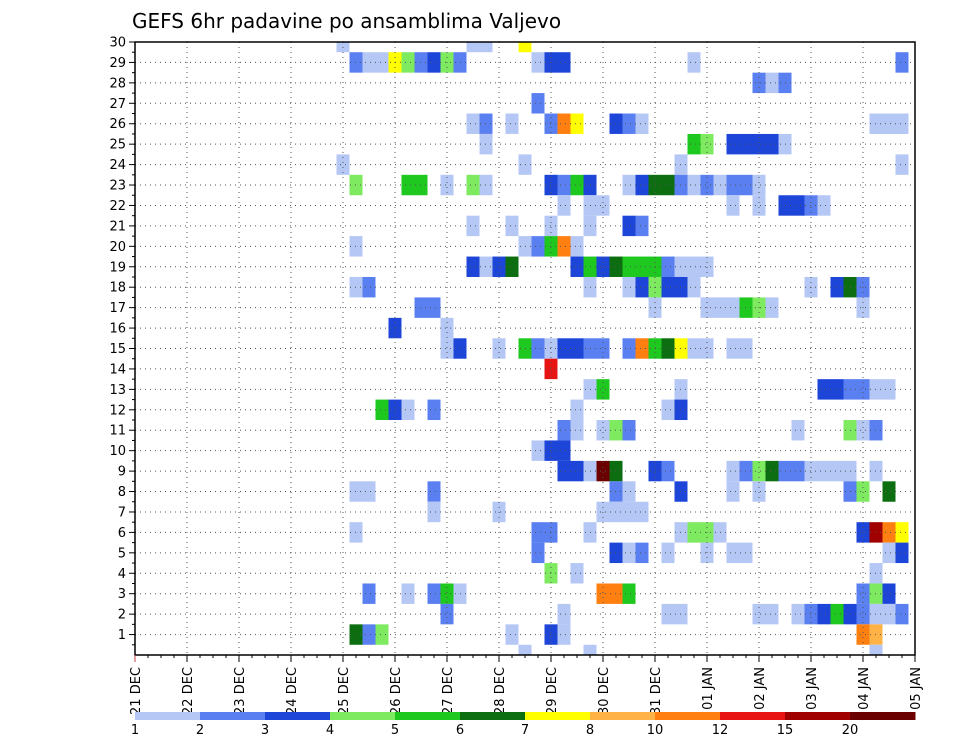 This screenshot has height=742, width=960. Describe the element at coordinates (122, 492) in the screenshot. I see `y-tick-label: 8` at that location.